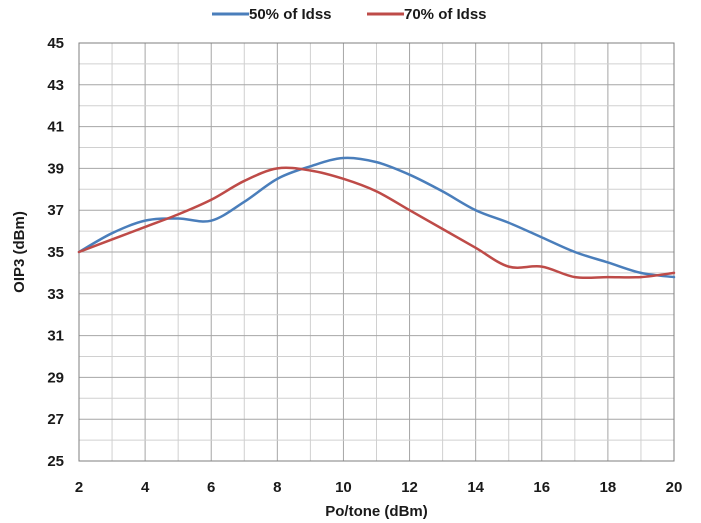 Image resolution: width=701 pixels, height=523 pixels. Describe the element at coordinates (145, 487) in the screenshot. I see `x-tick-label: 4` at that location.